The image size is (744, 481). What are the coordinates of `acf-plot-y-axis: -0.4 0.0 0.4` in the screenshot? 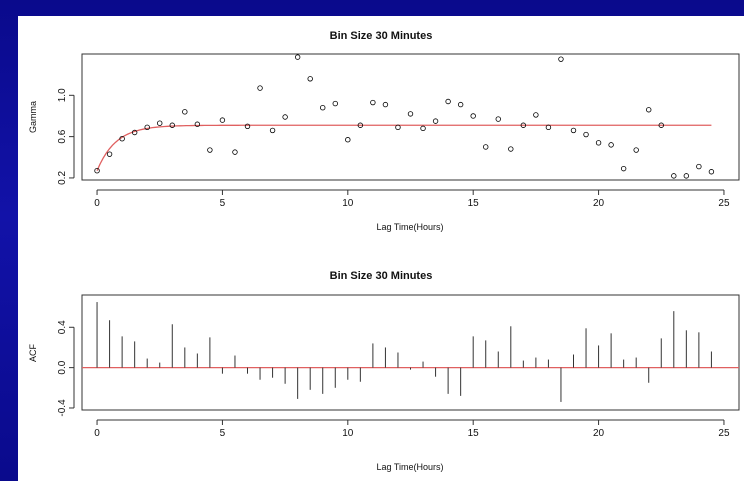 It's located at (66, 368).